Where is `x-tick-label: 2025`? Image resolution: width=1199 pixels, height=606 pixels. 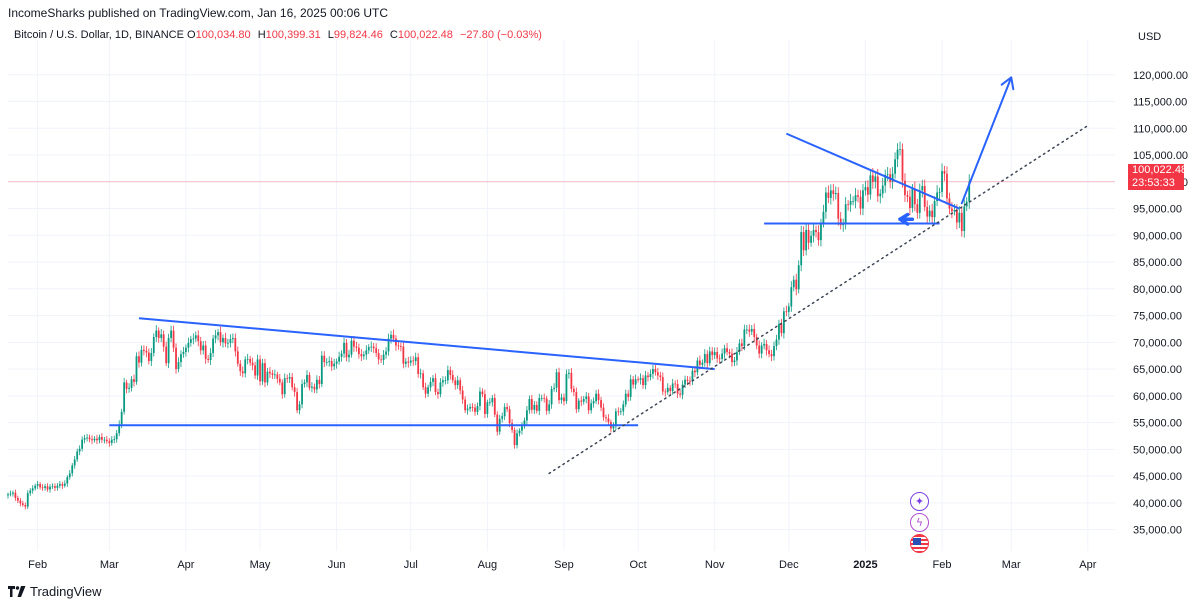 x-tick-label: 2025 is located at coordinates (865, 565).